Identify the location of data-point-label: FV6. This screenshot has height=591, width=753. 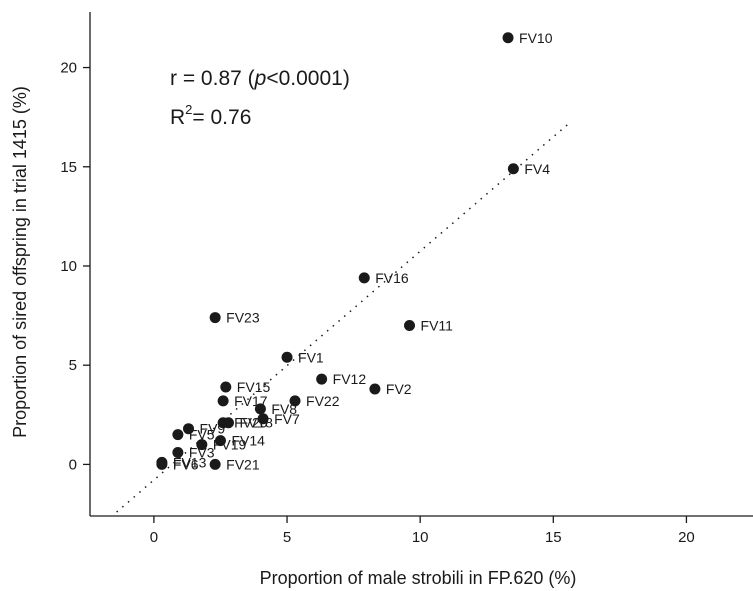
(186, 464).